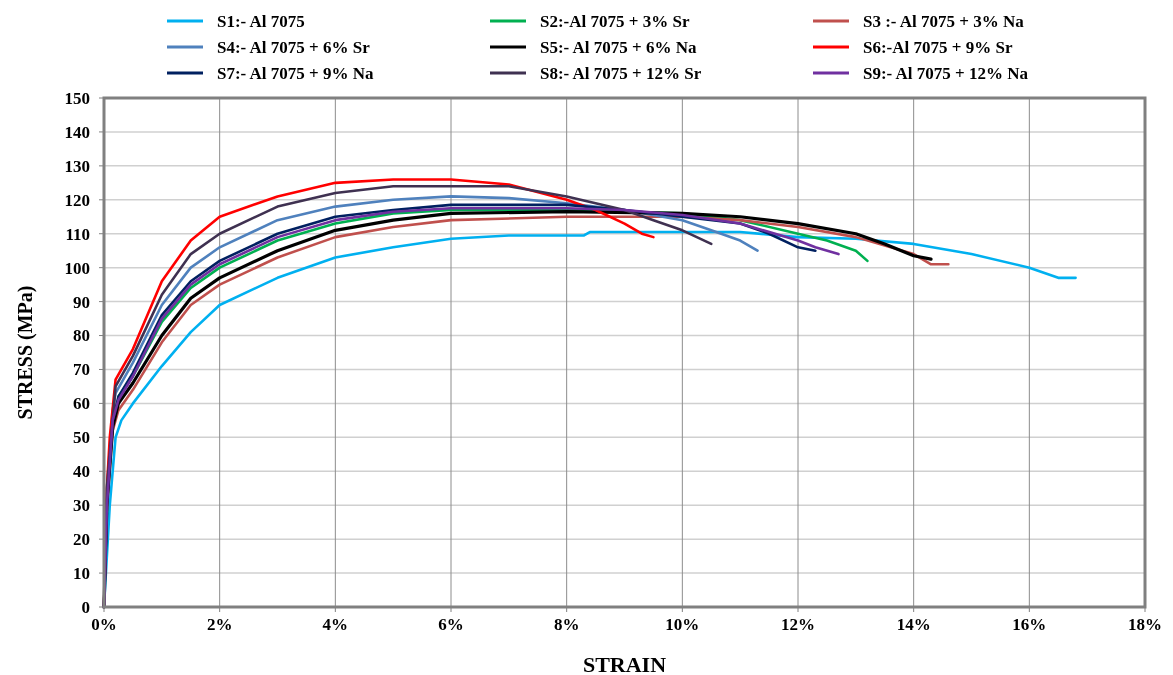  What do you see at coordinates (81, 370) in the screenshot?
I see `y-tick-label: 70` at bounding box center [81, 370].